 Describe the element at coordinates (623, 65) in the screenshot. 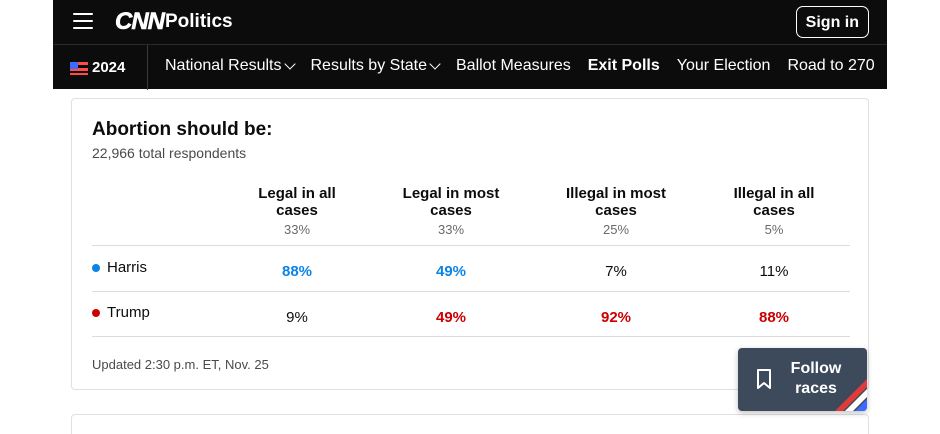

I see `nav-exit-polls: Exit Polls` at that location.